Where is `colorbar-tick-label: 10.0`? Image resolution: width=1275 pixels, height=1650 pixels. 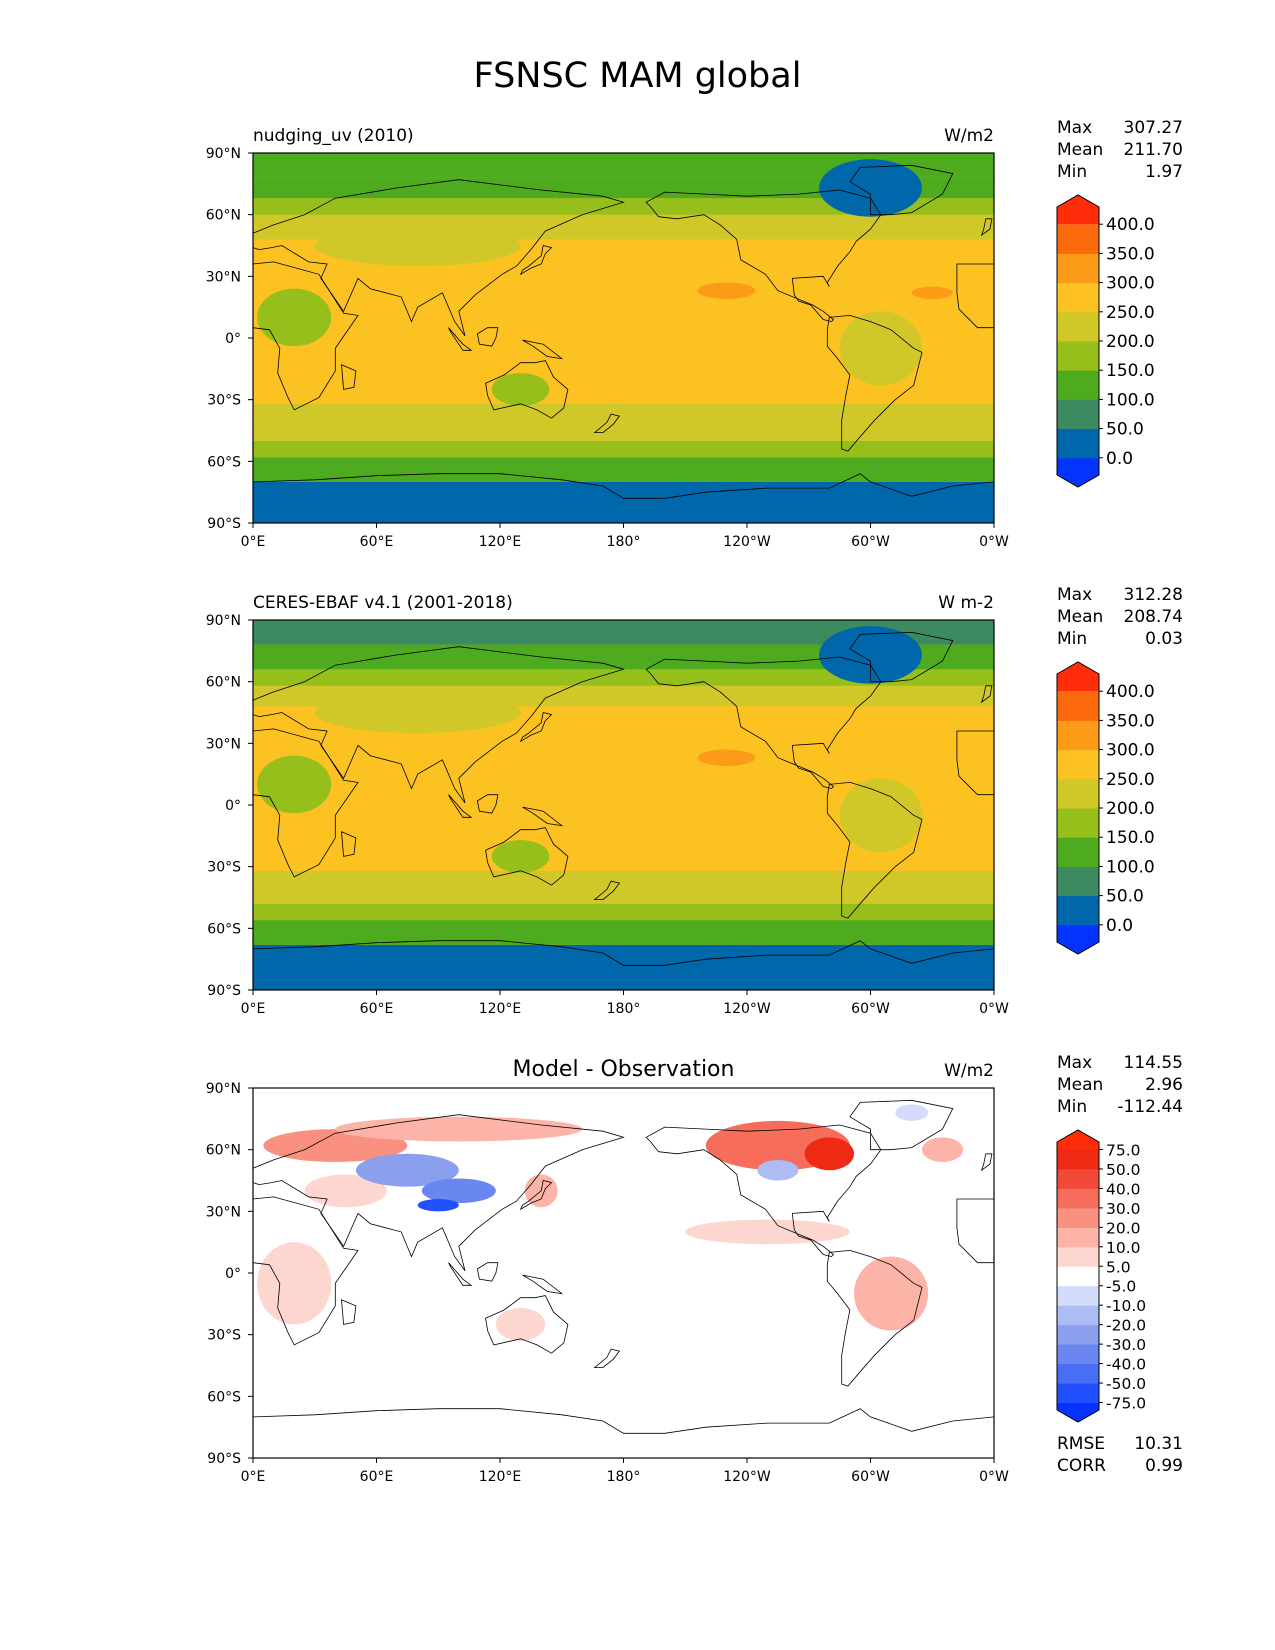 colorbar-tick-label: 10.0 is located at coordinates (1123, 1248).